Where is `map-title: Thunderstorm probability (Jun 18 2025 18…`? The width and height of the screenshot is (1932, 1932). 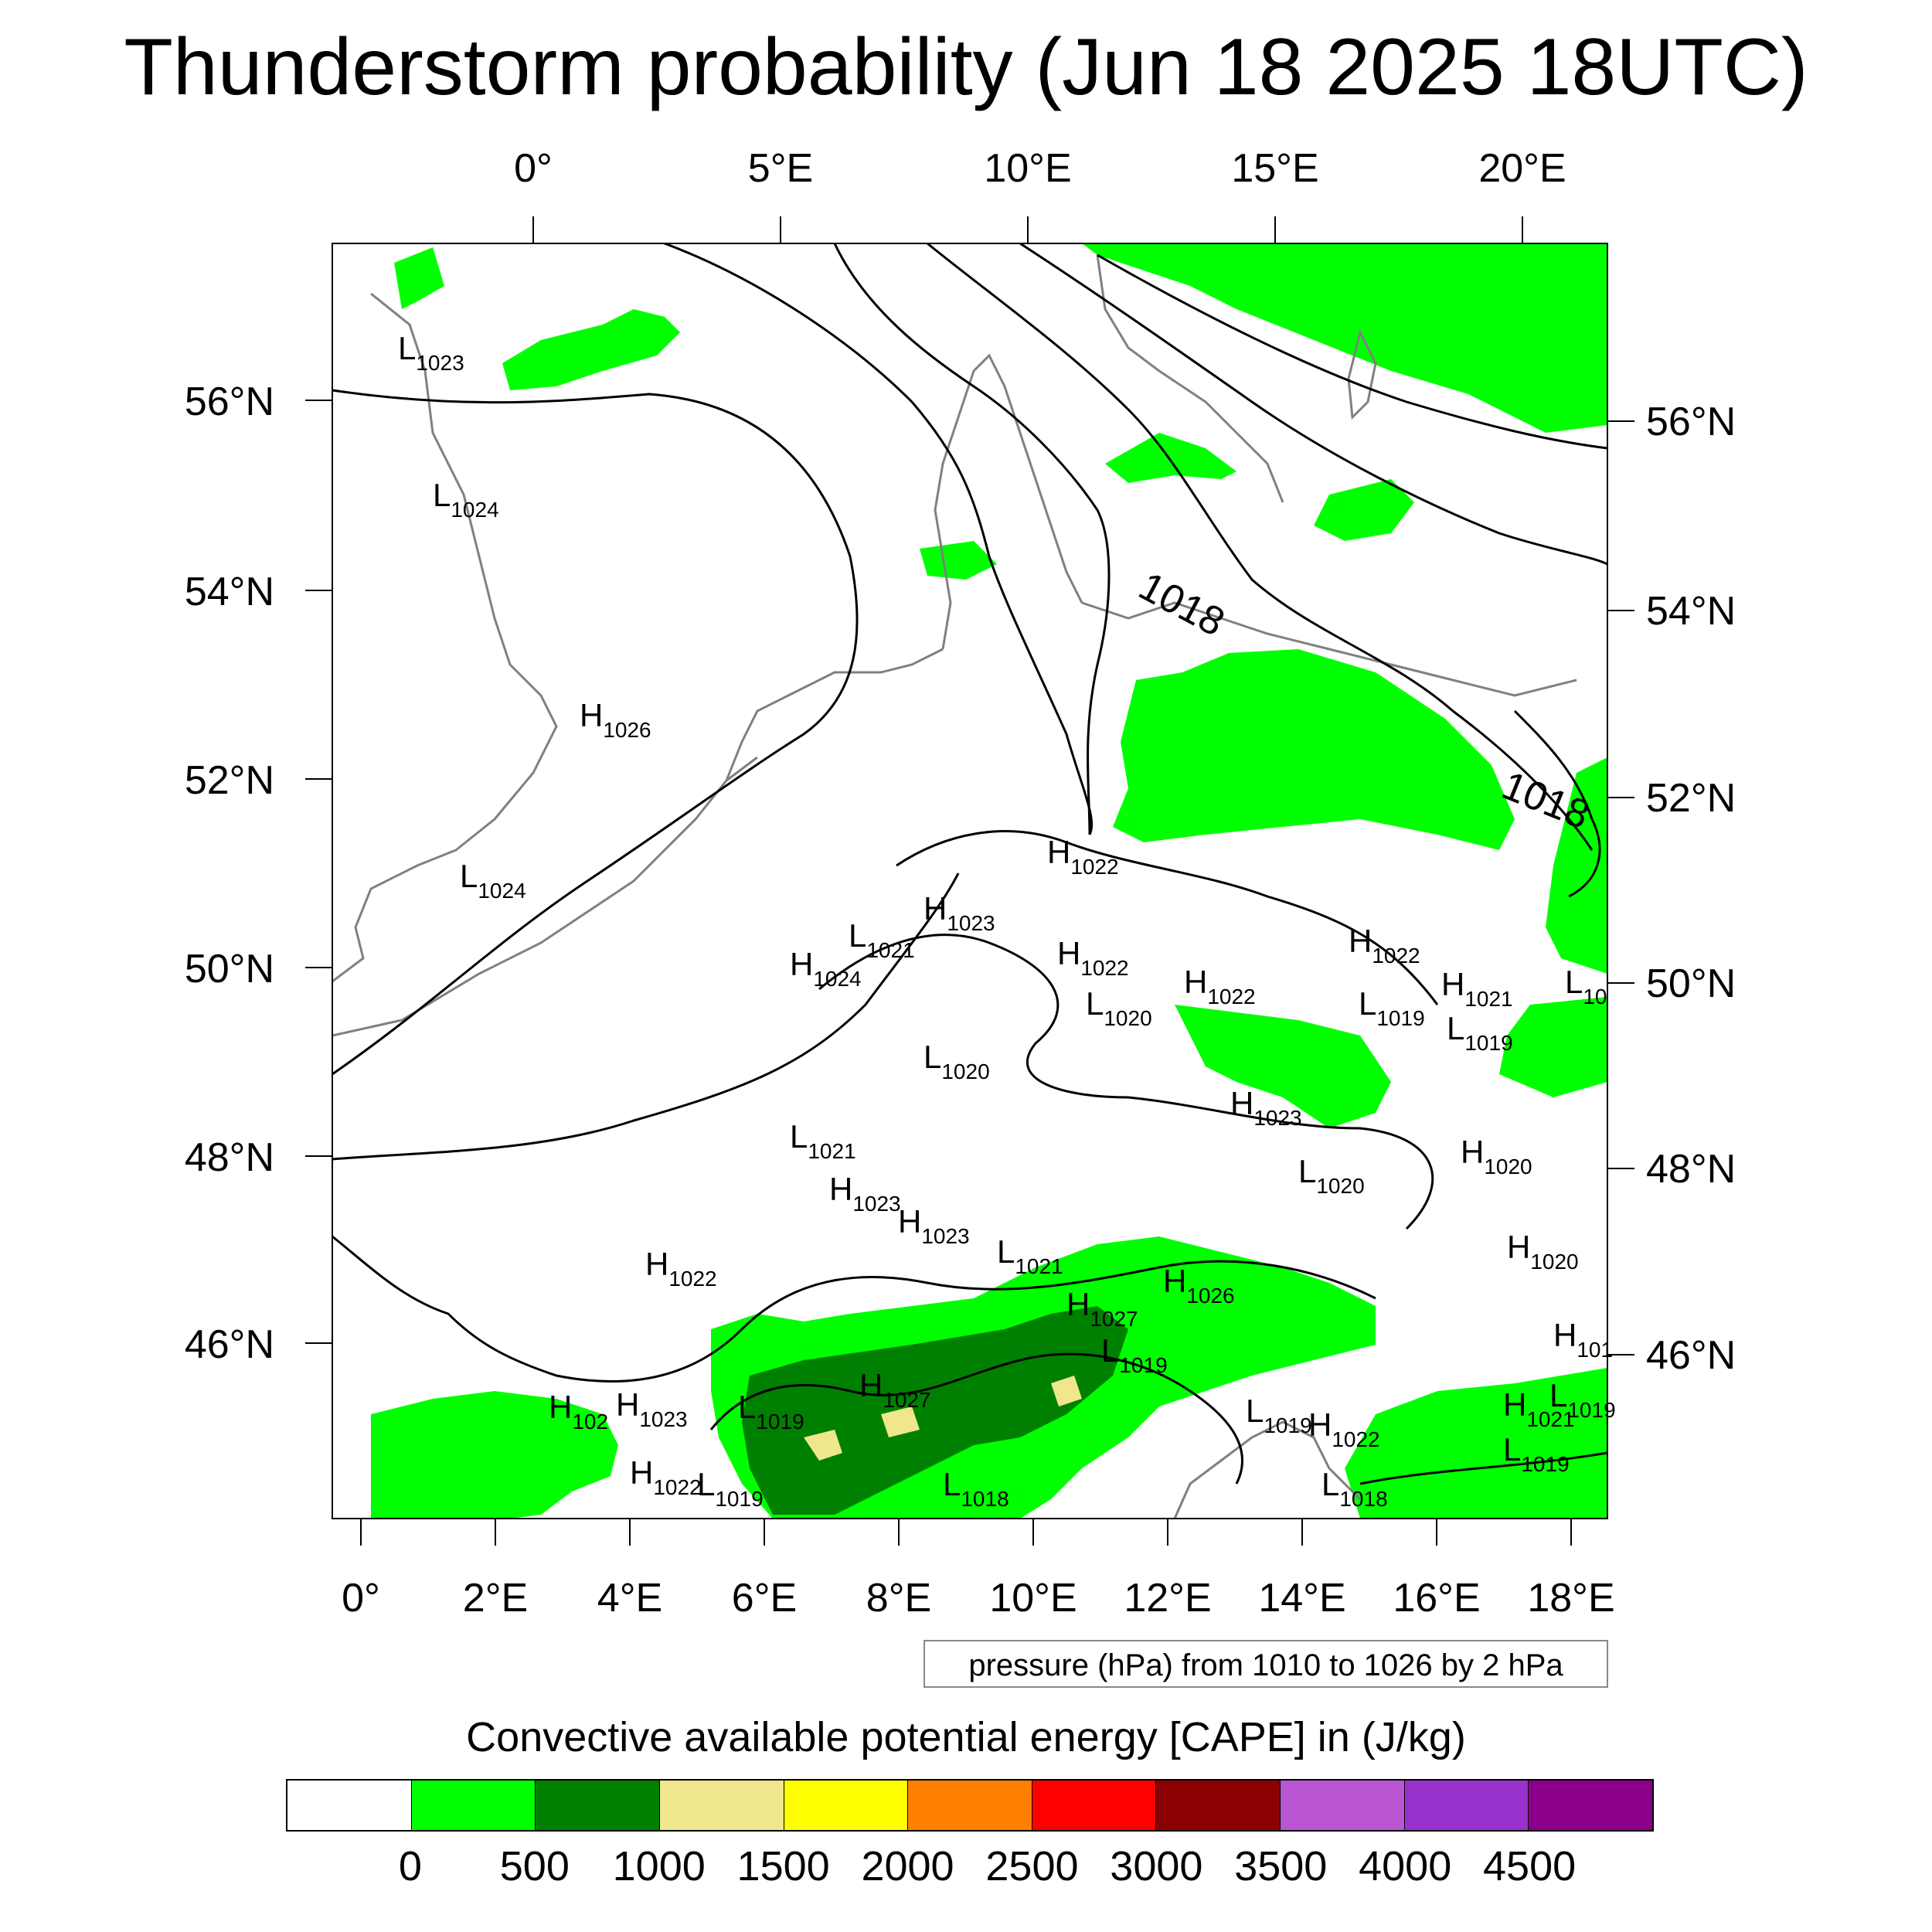
map-title: Thunderstorm probability (Jun 18 2025 18… is located at coordinates (966, 67).